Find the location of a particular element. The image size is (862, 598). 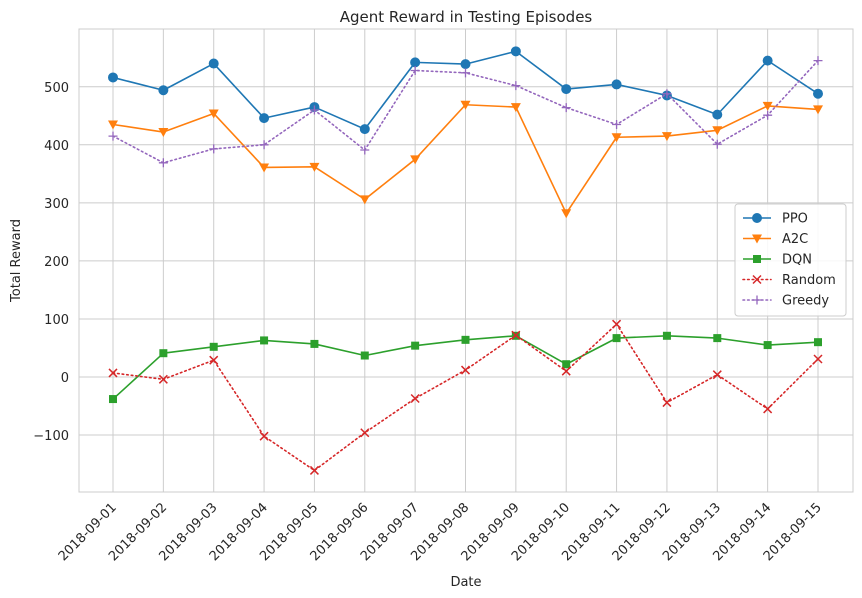

legend-item-greedy: Greedy is located at coordinates (785, 301).